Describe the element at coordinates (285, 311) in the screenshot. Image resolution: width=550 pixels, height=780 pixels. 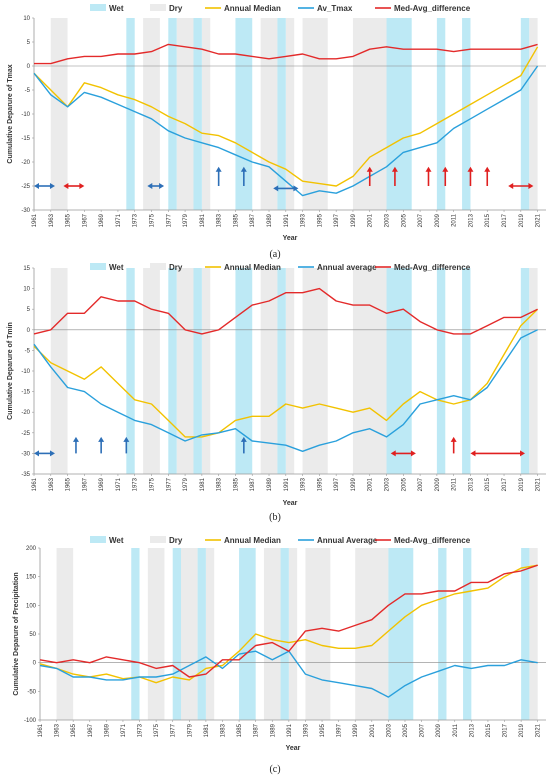
I see `series-line-difference` at that location.